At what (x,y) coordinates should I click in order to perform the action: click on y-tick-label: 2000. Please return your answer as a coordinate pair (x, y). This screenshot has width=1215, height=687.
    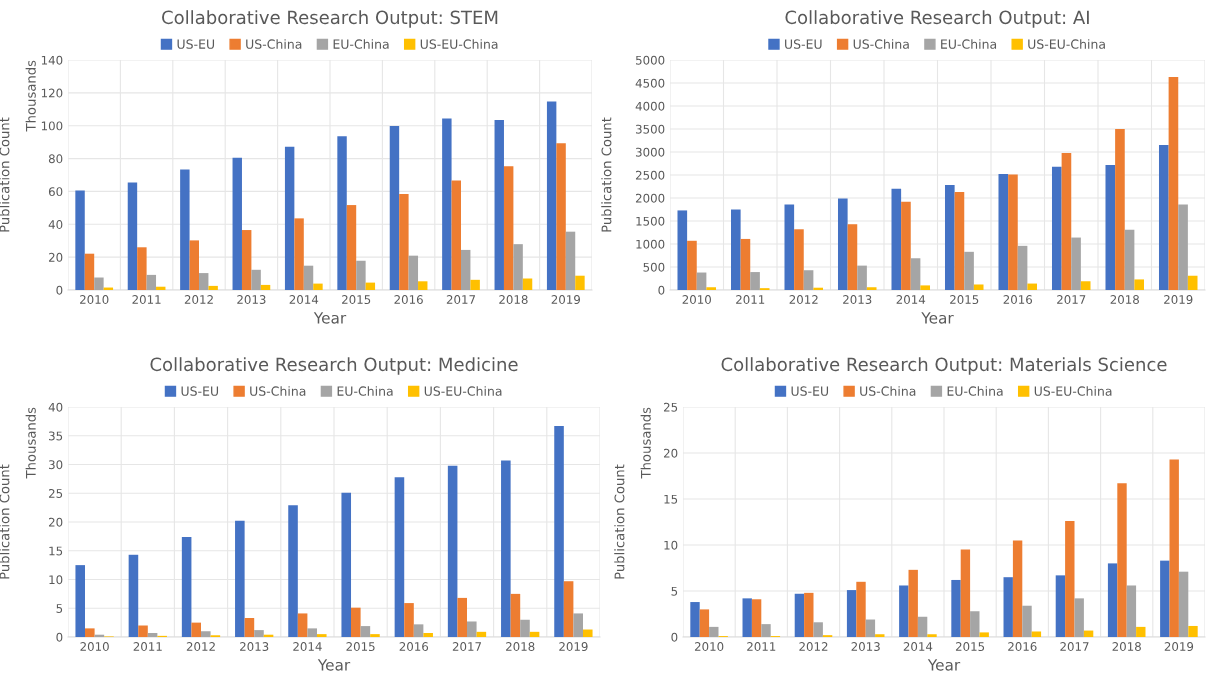
    Looking at the image, I should click on (650, 198).